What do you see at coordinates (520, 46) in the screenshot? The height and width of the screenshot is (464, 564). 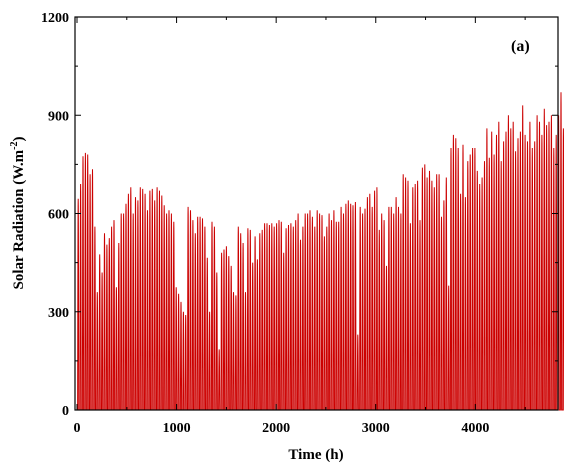 I see `panel-label: (a)` at bounding box center [520, 46].